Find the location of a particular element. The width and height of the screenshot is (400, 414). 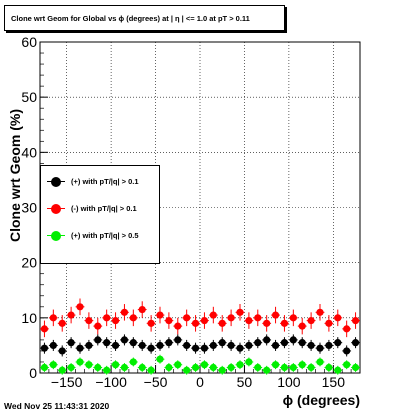

legend-label: (+) with pT/|q| > 0.5 is located at coordinates (105, 235).